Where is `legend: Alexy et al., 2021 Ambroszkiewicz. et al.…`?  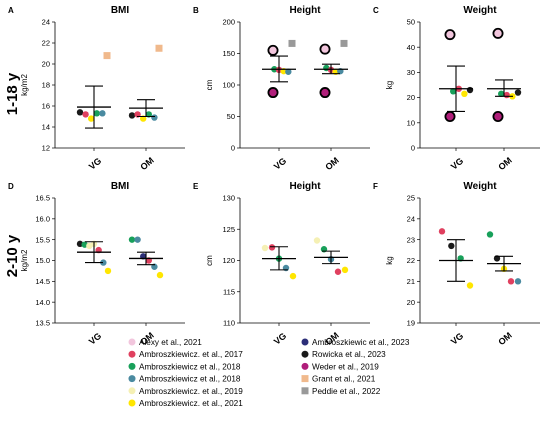
legend: Alexy et al., 2021 Ambroszkiewicz. et al.… is located at coordinates (269, 373).